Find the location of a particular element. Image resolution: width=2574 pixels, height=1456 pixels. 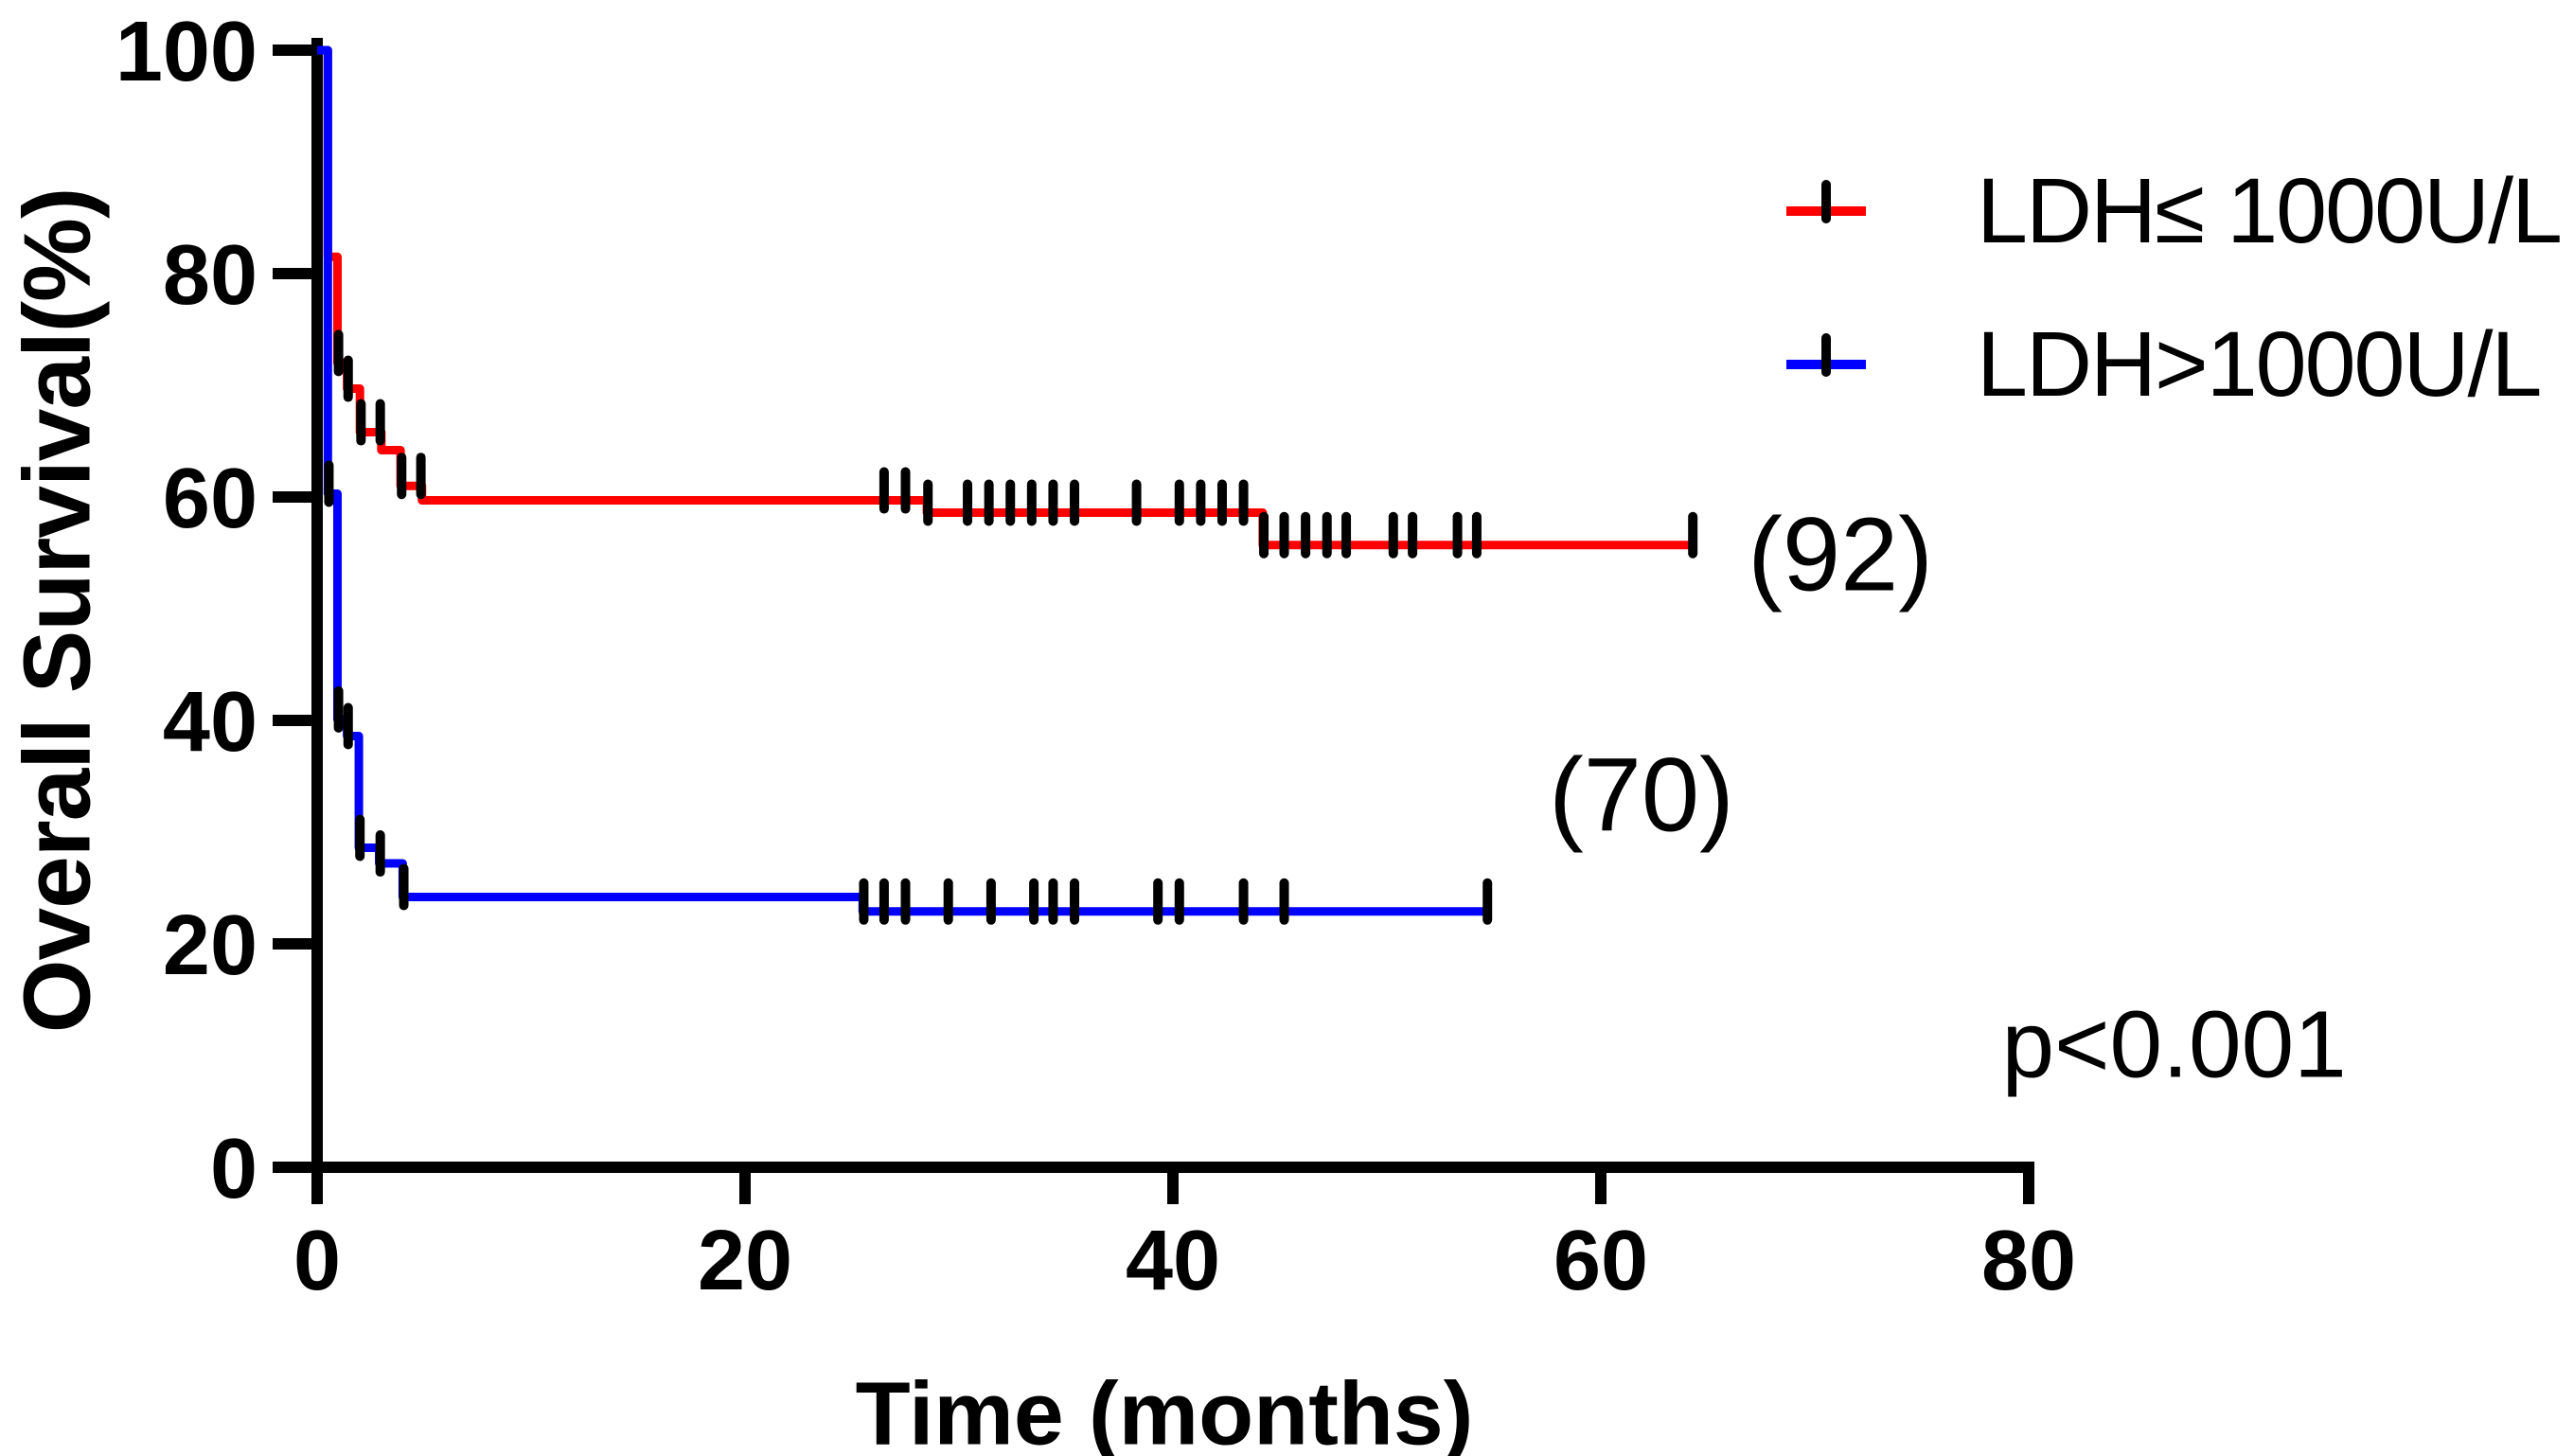

y-axis-title: Overall Survival(%) is located at coordinates (57, 610).